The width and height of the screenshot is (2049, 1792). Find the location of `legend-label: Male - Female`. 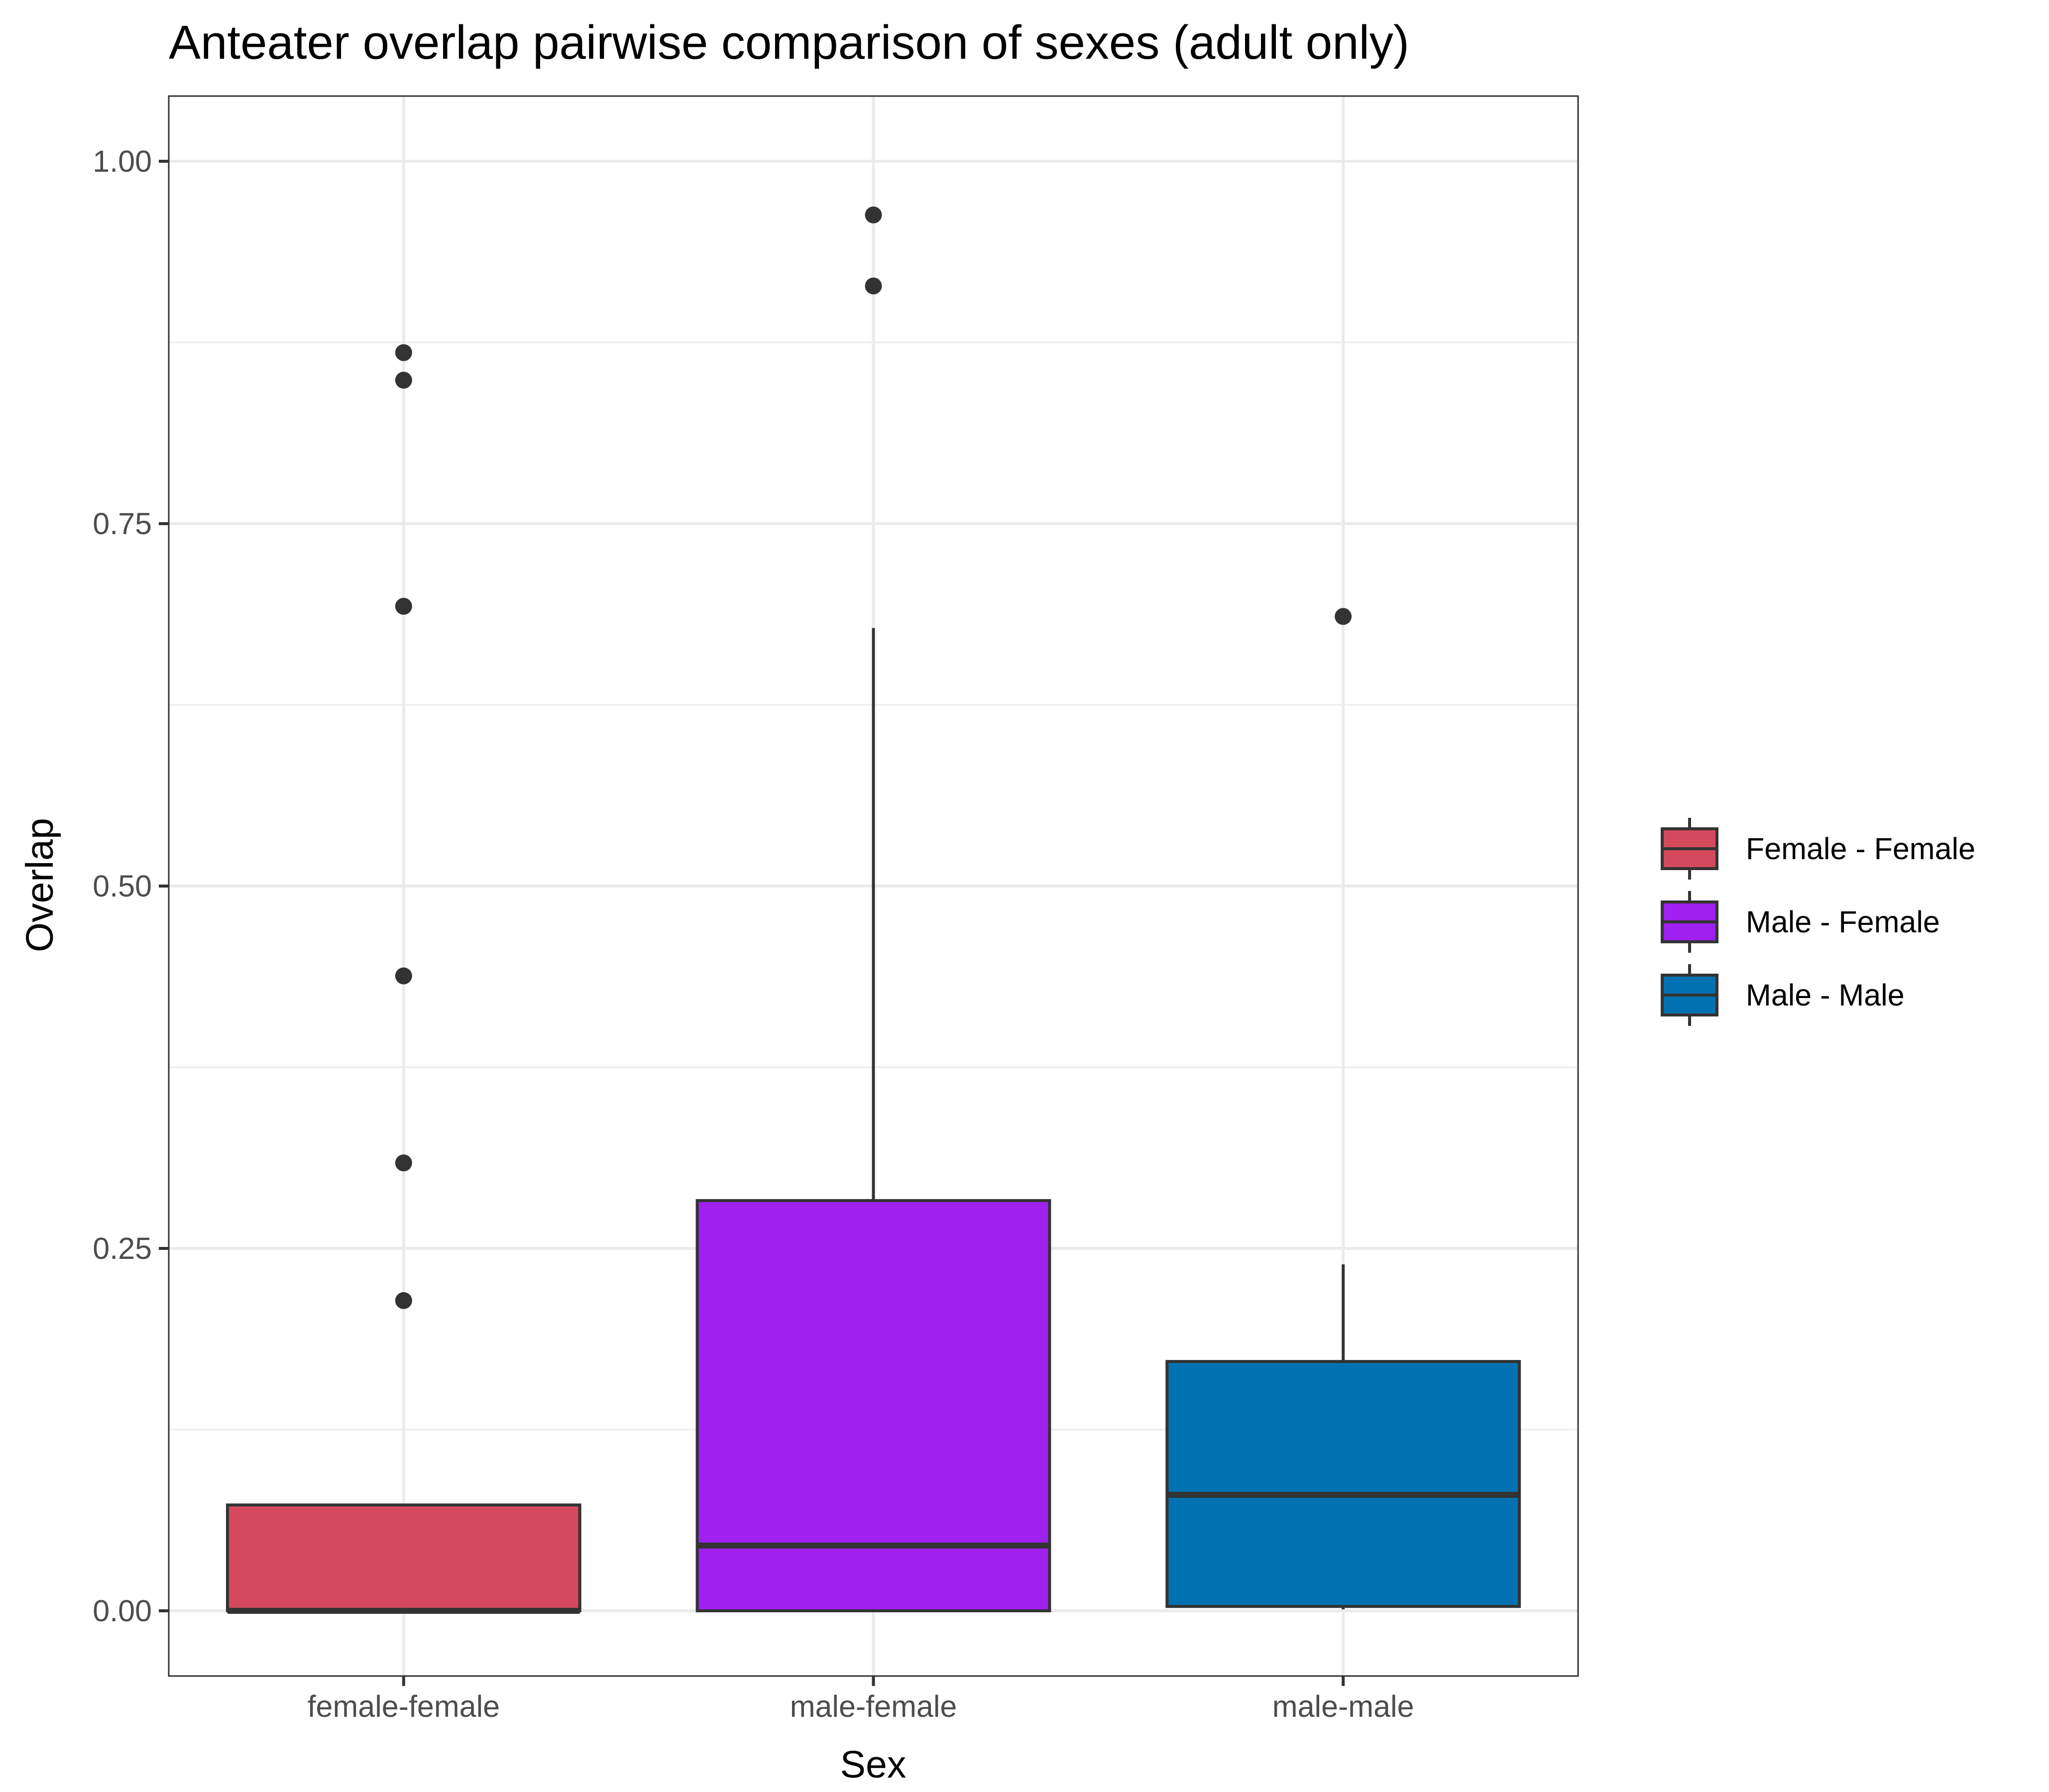

legend-label: Male - Female is located at coordinates (1843, 922).